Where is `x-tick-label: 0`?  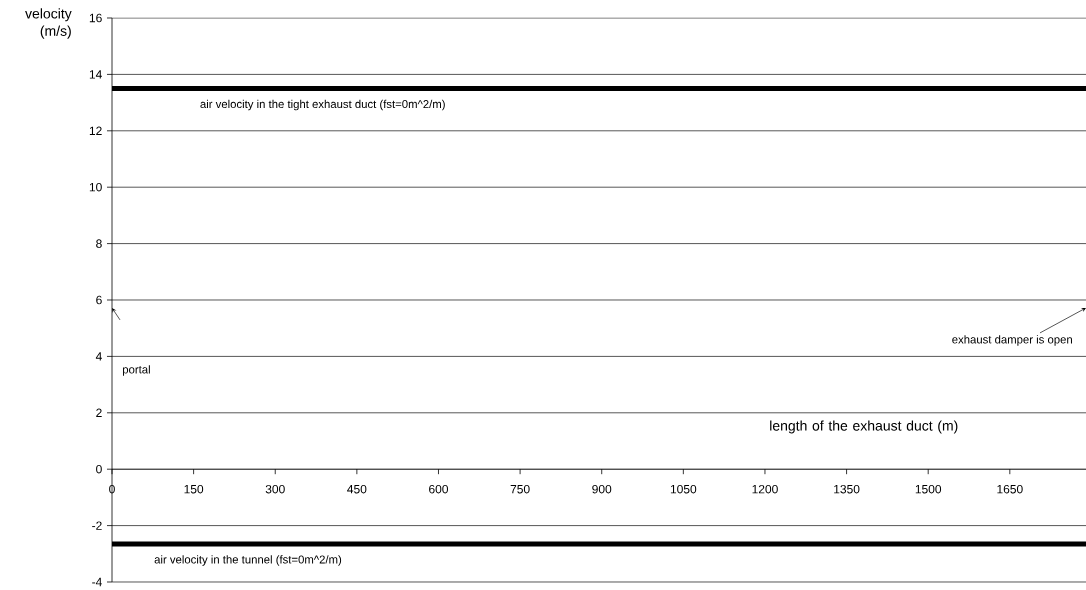 x-tick-label: 0 is located at coordinates (112, 489).